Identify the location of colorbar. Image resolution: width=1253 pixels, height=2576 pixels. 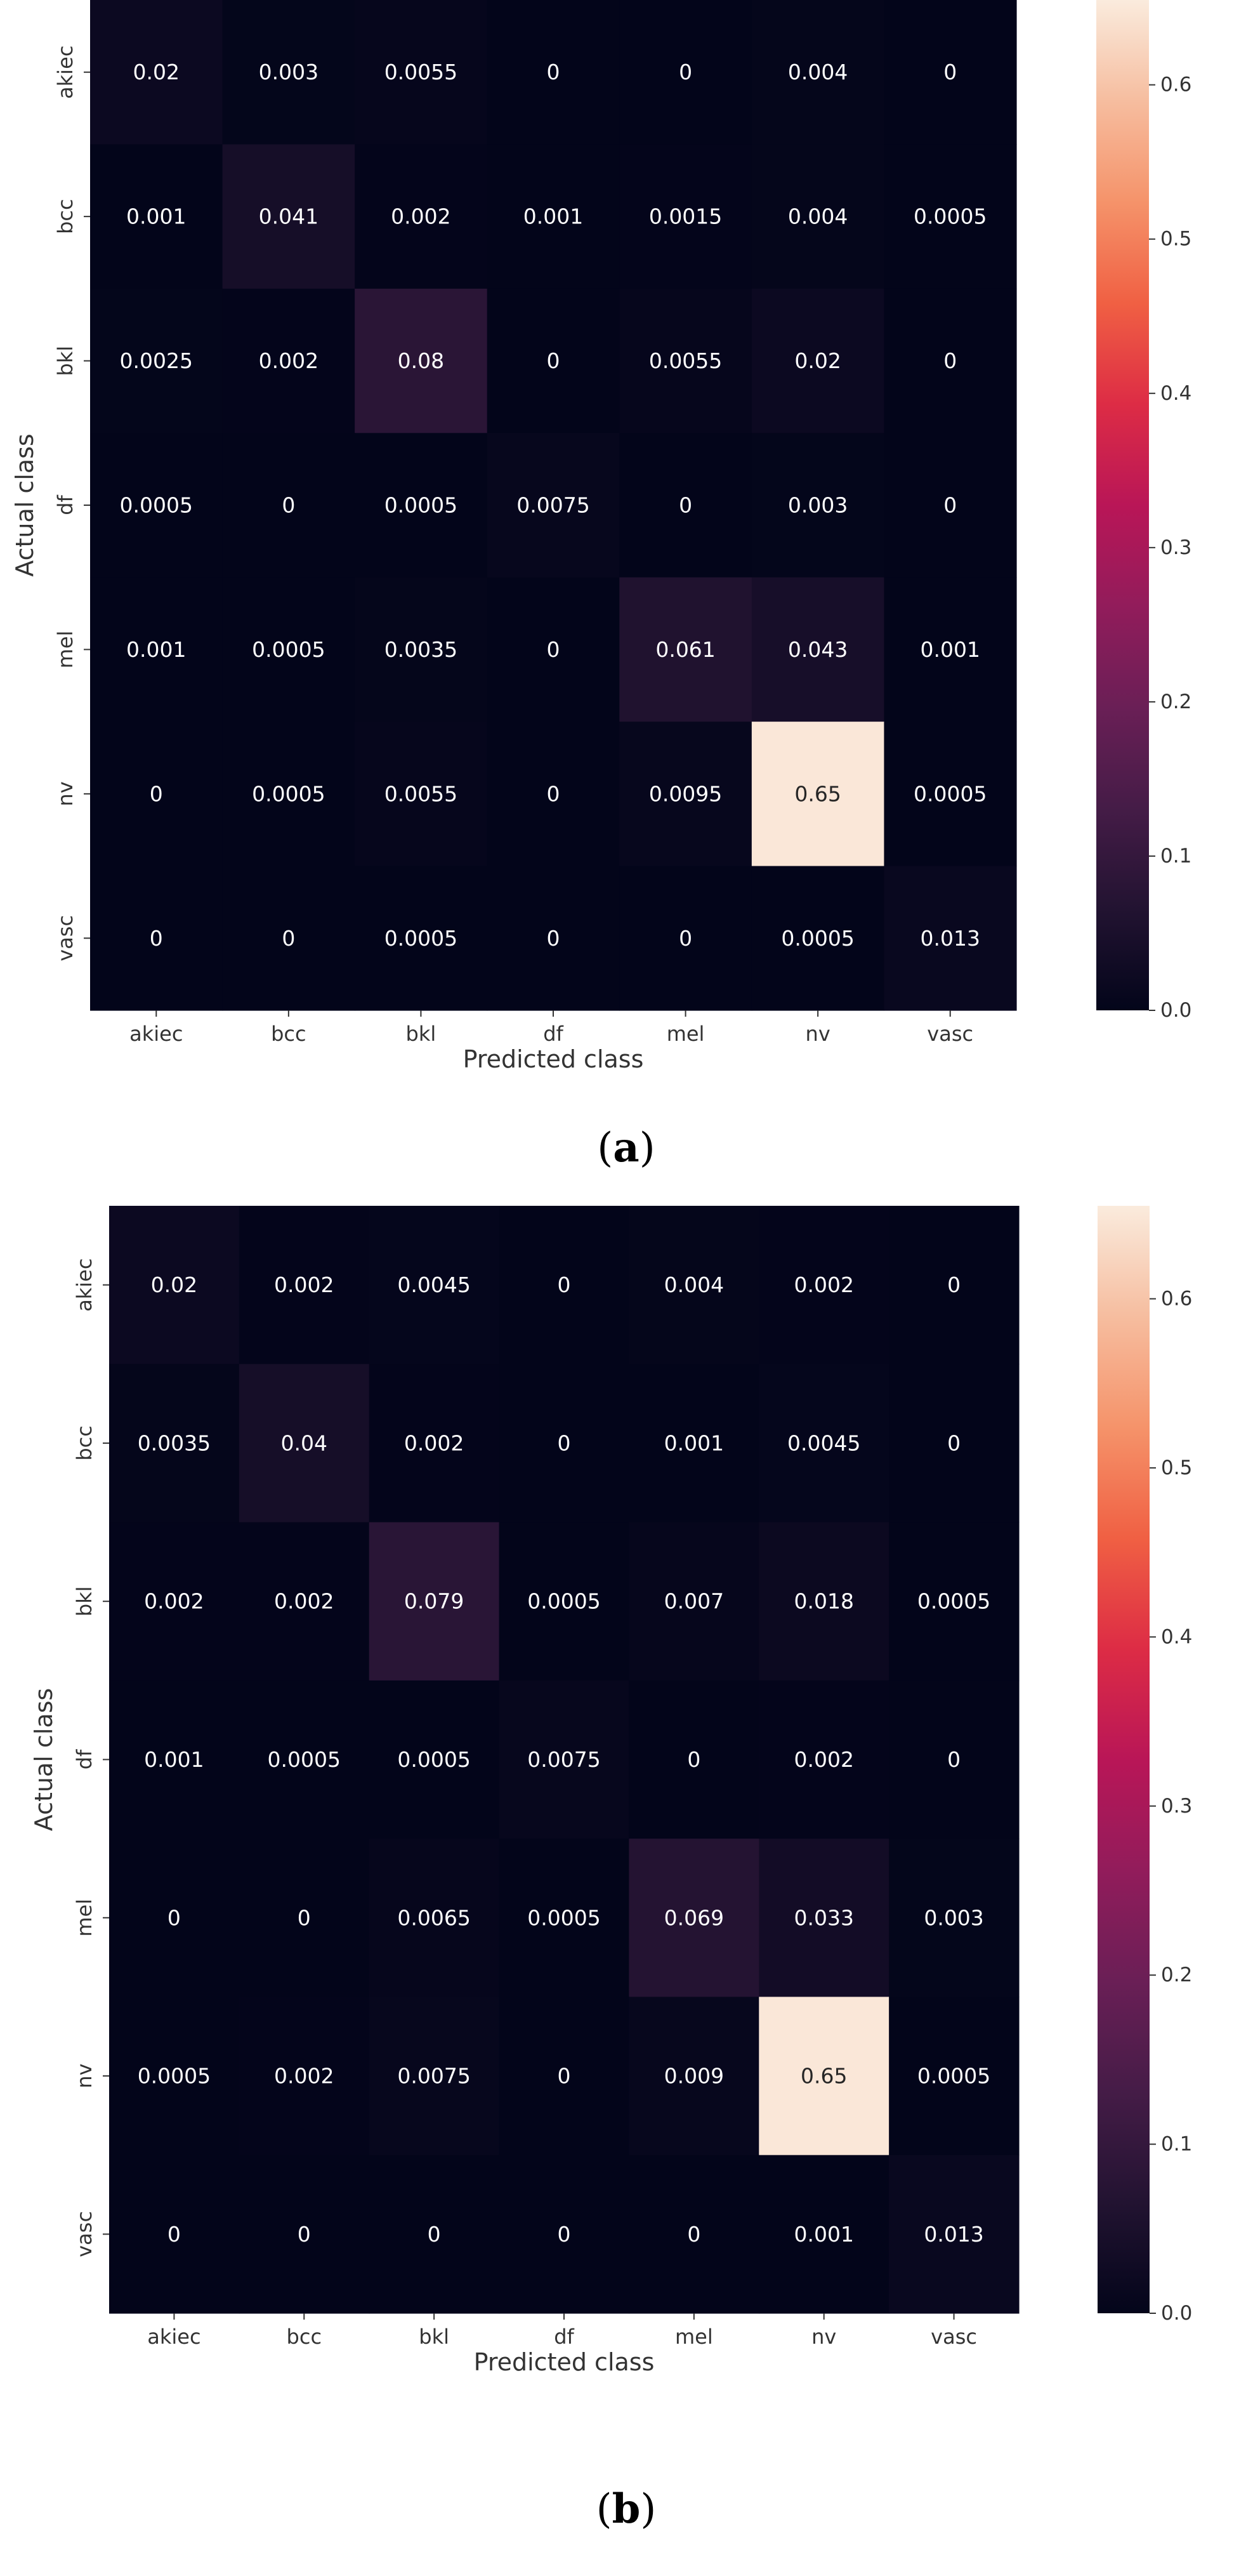
(1122, 505).